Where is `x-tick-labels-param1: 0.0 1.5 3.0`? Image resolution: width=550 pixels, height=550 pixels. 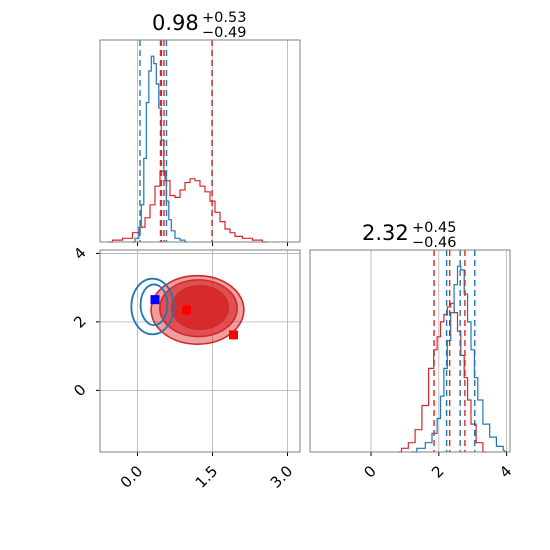 x-tick-labels-param1: 0.0 1.5 3.0 is located at coordinates (207, 477).